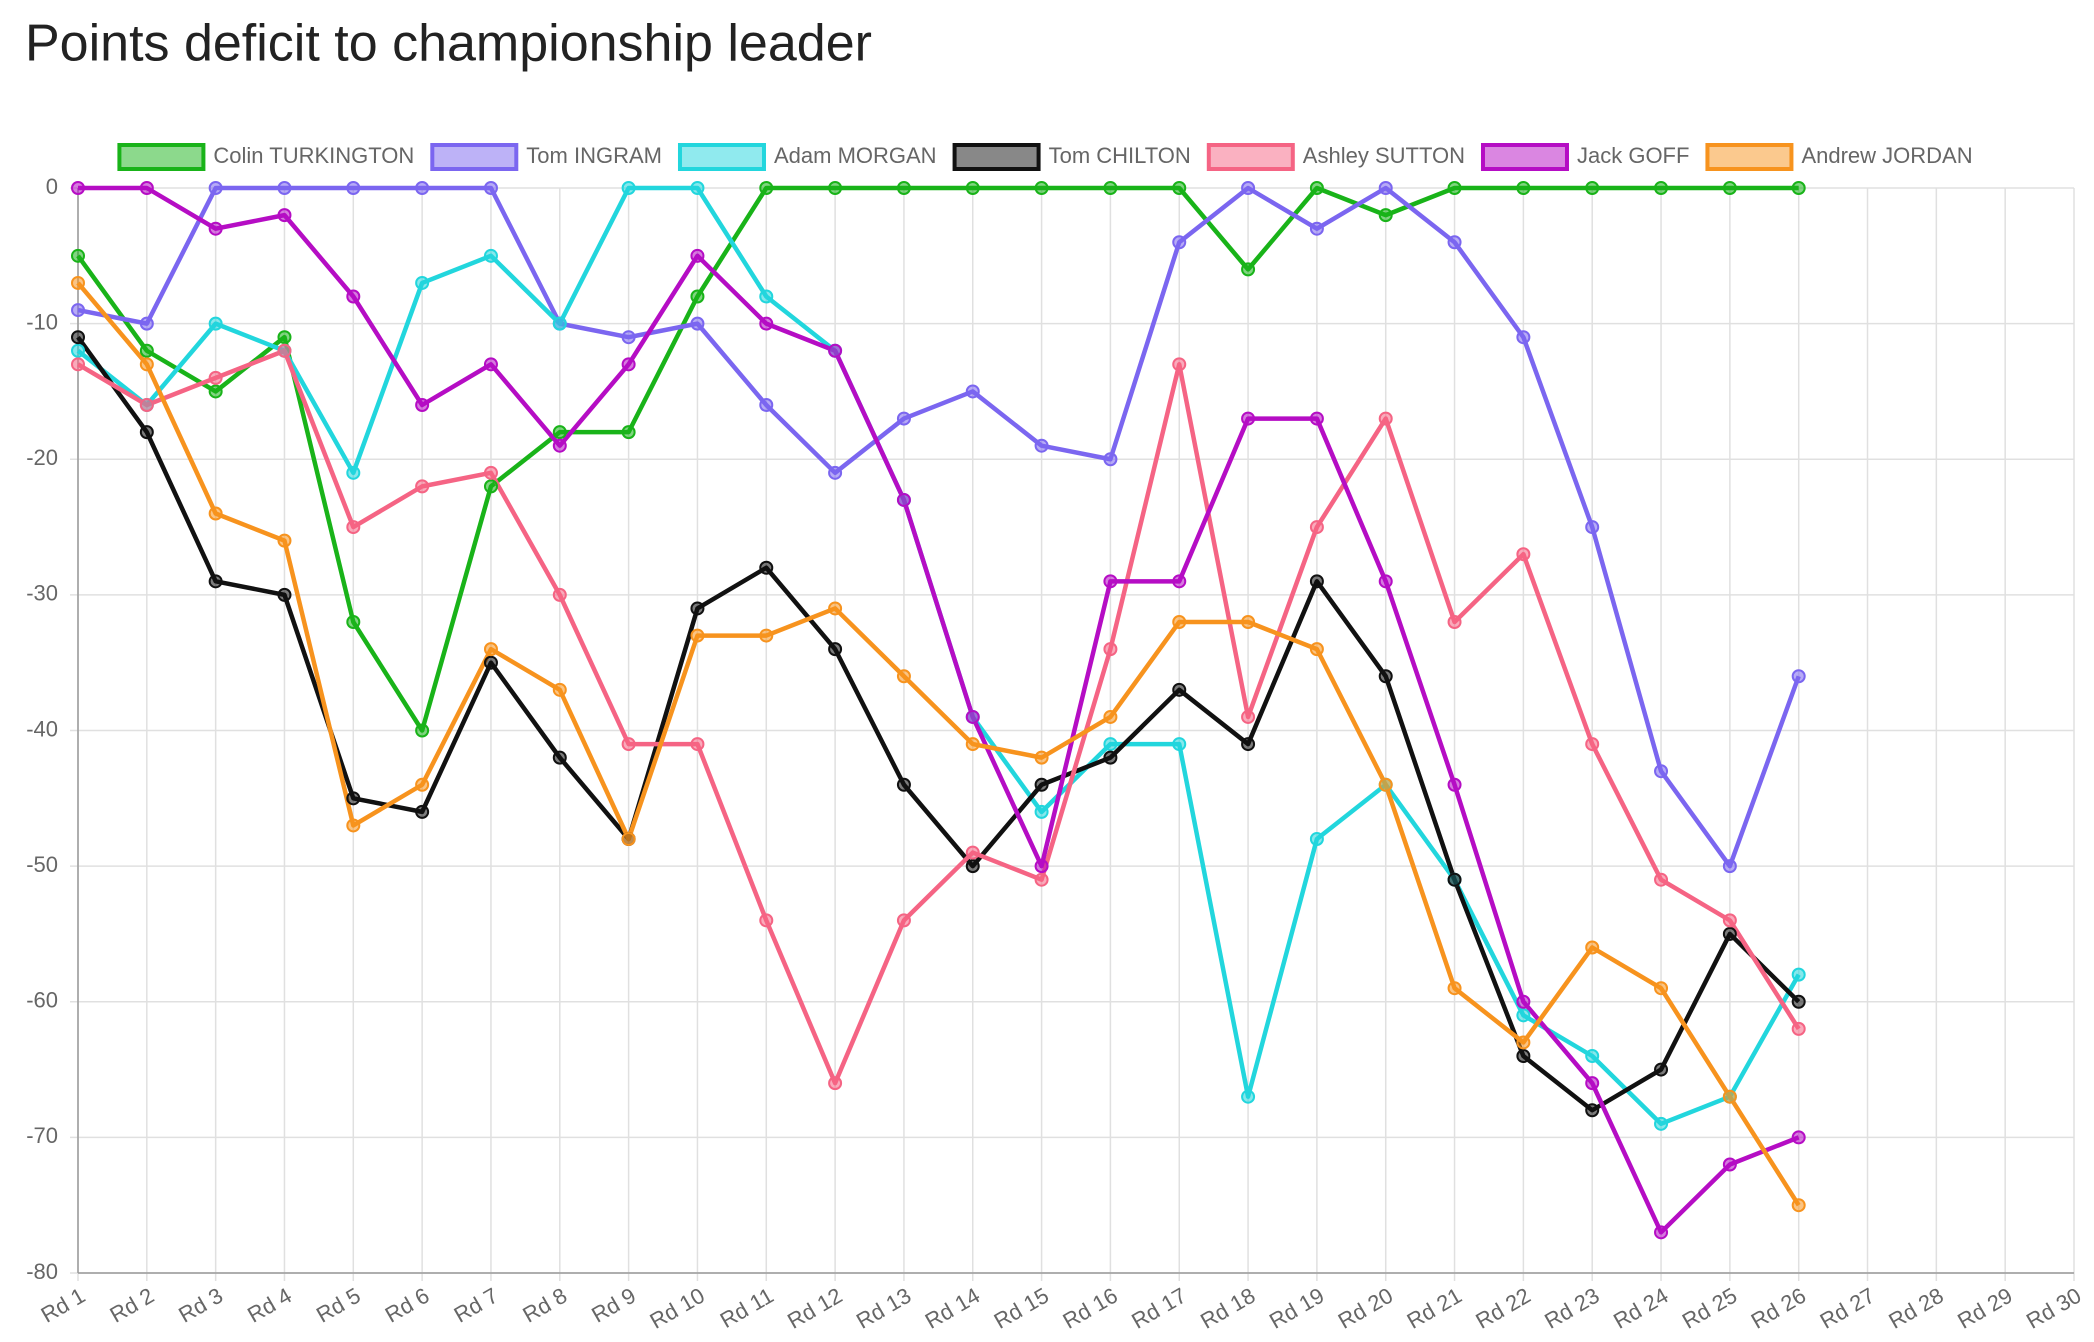 Image resolution: width=2094 pixels, height=1342 pixels. Describe the element at coordinates (613, 1305) in the screenshot. I see `x-tick-label: Rd 9` at that location.